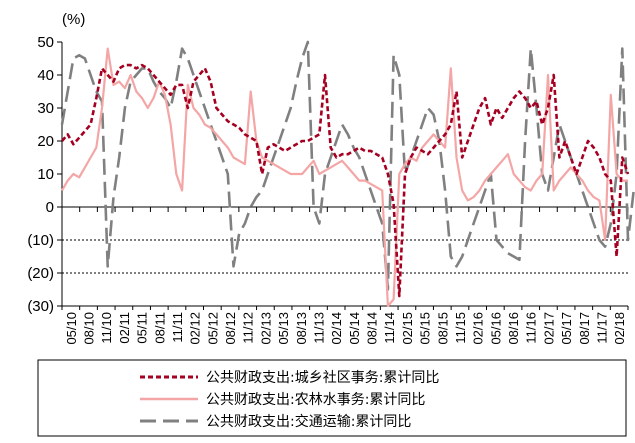  What do you see at coordinates (513, 328) in the screenshot?
I see `x-tick-label: 08/16` at bounding box center [513, 328].